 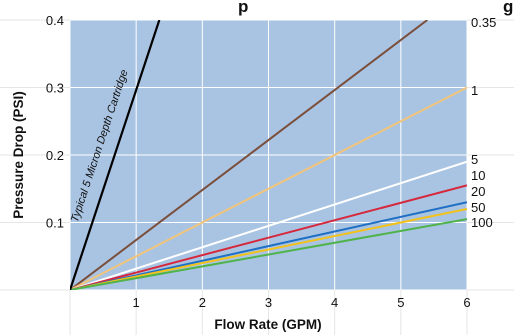 I want to click on series-label: 1, so click(x=474, y=90).